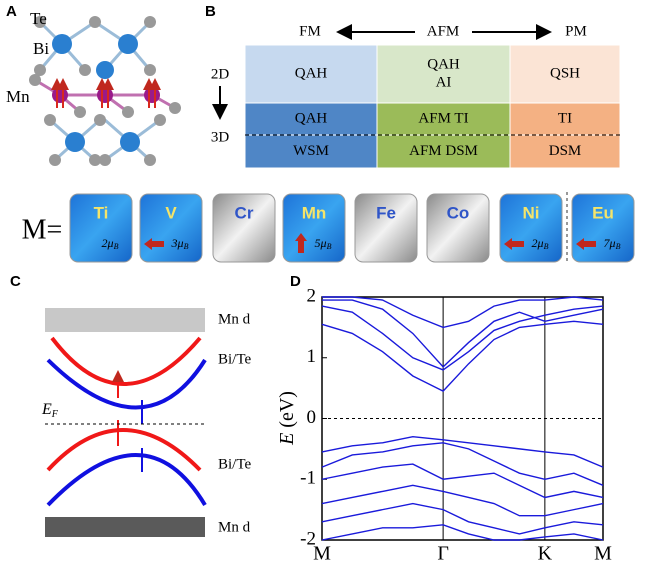 The height and width of the screenshot is (570, 650). I want to click on element-symbol: Ti, so click(101, 212).